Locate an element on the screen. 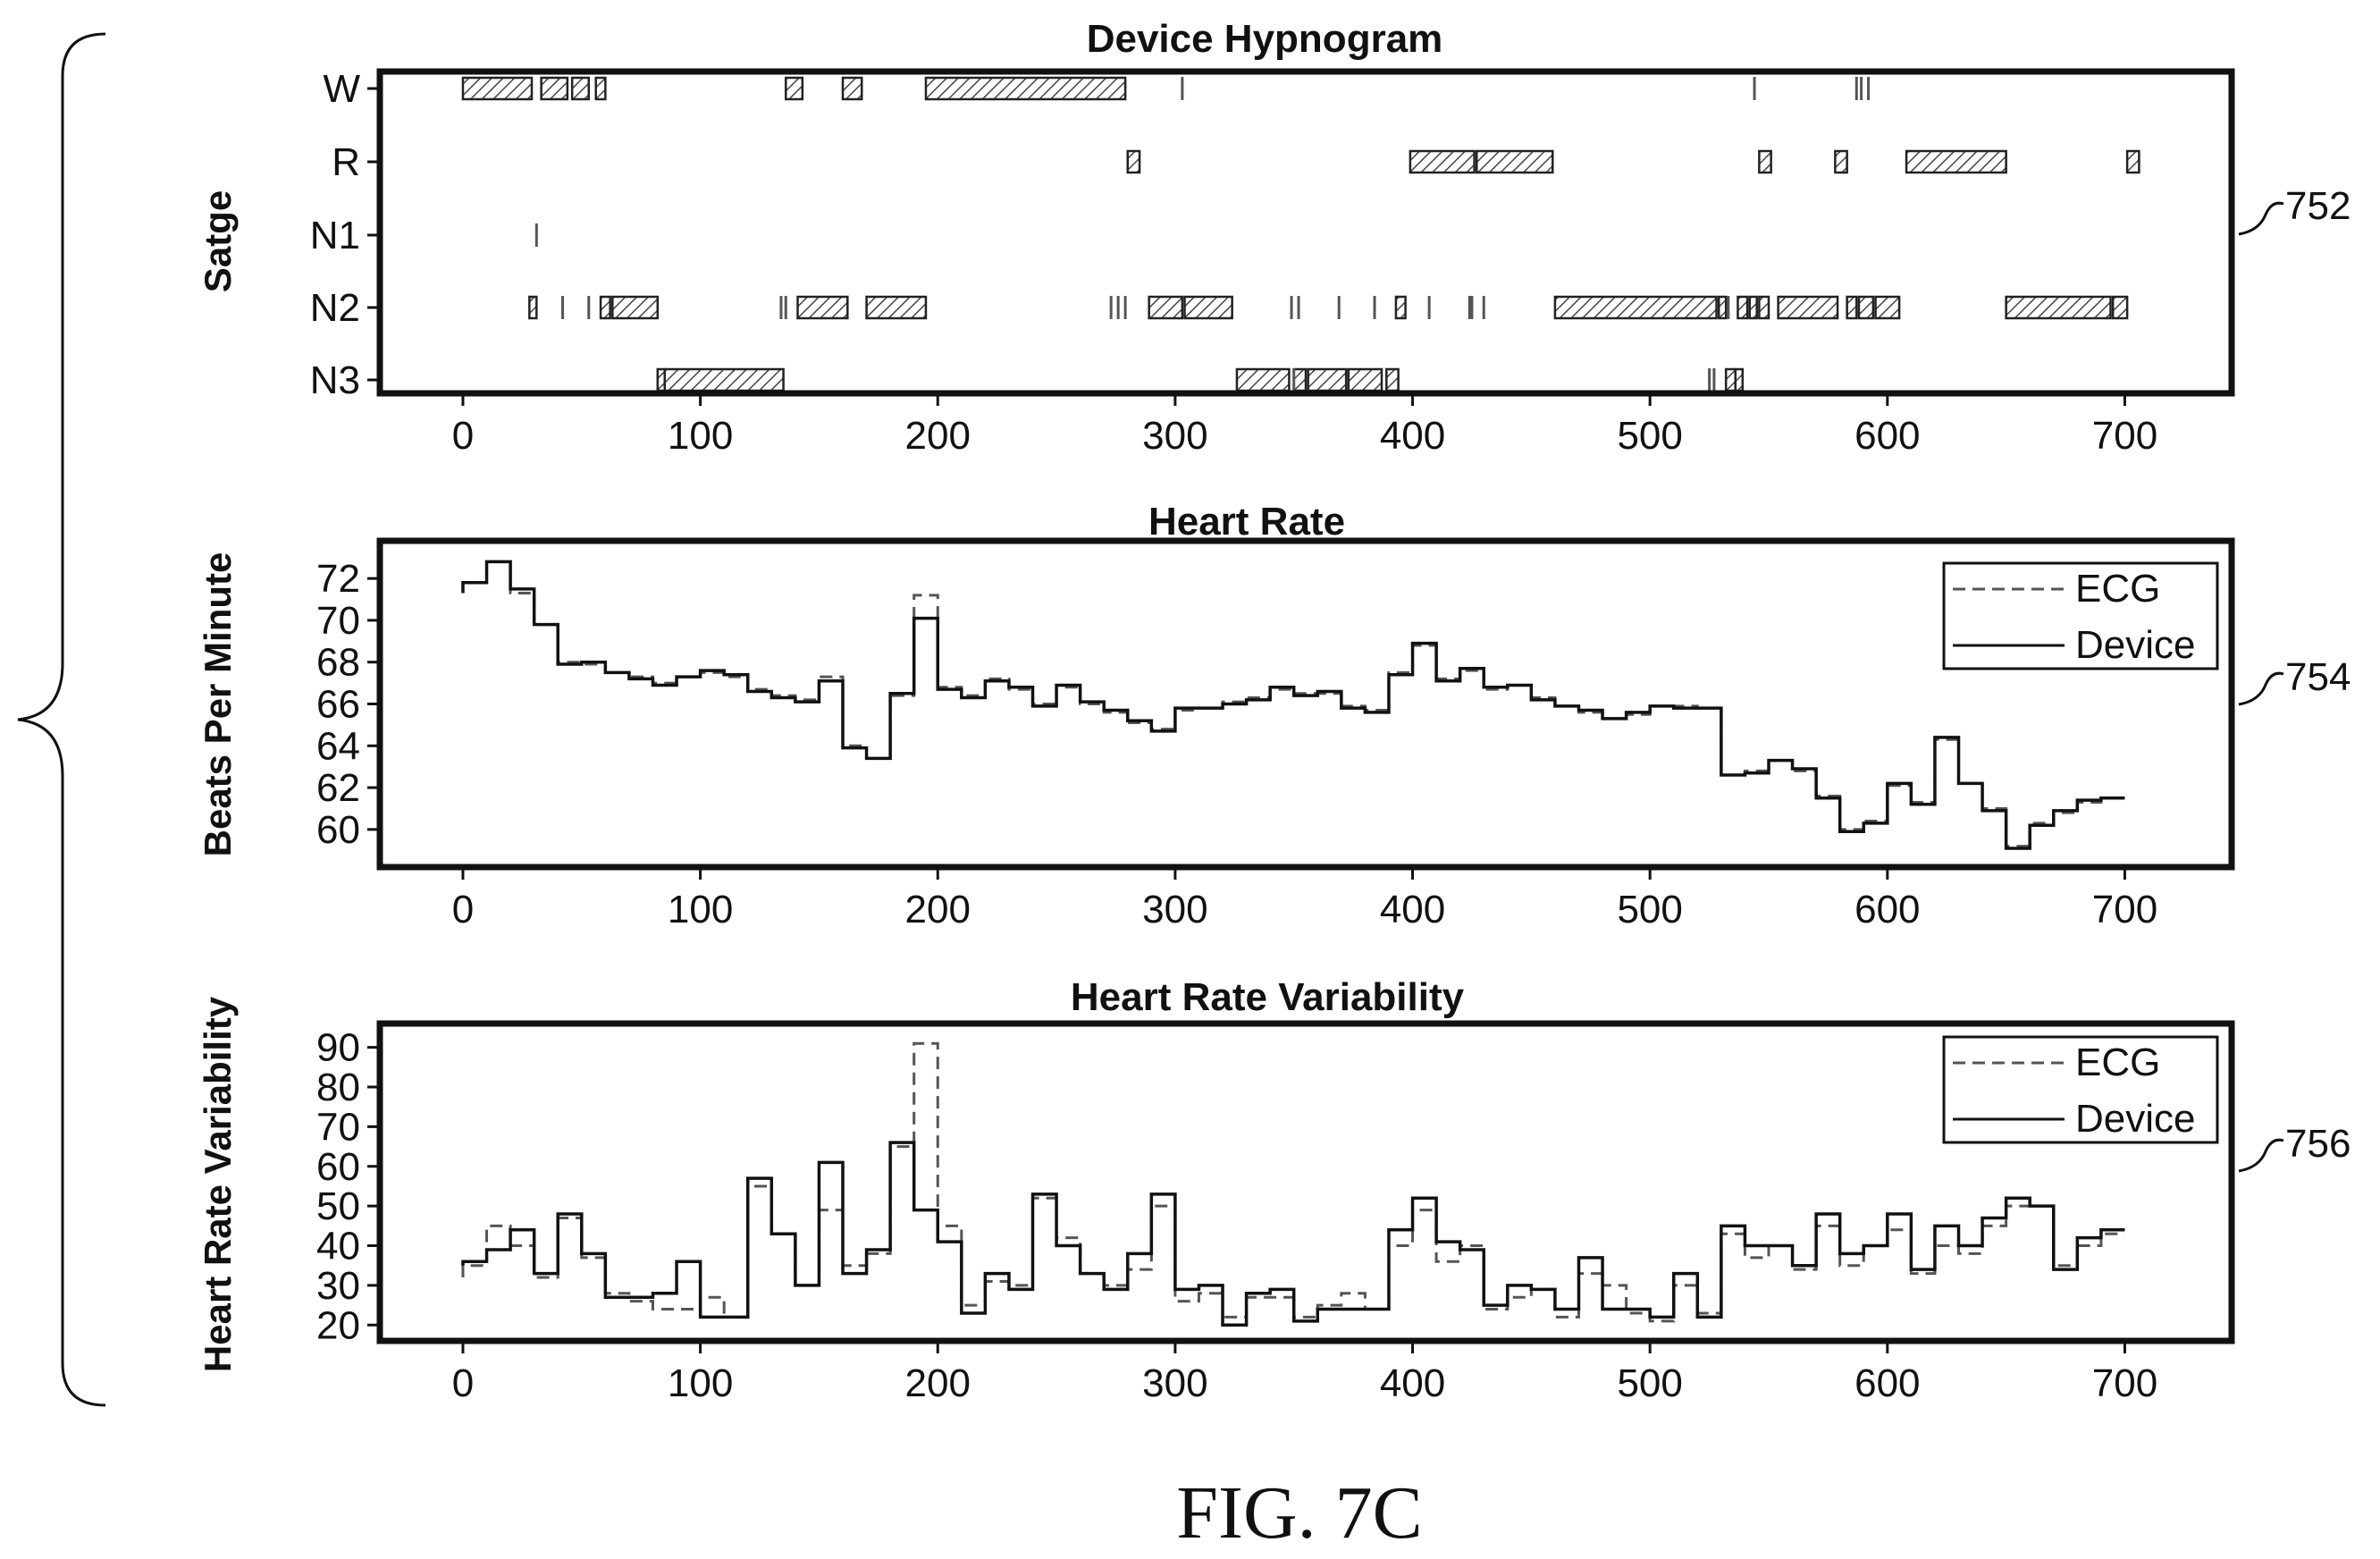 The width and height of the screenshot is (2380, 1559). hrv-ecg-line is located at coordinates (1293, 1182).